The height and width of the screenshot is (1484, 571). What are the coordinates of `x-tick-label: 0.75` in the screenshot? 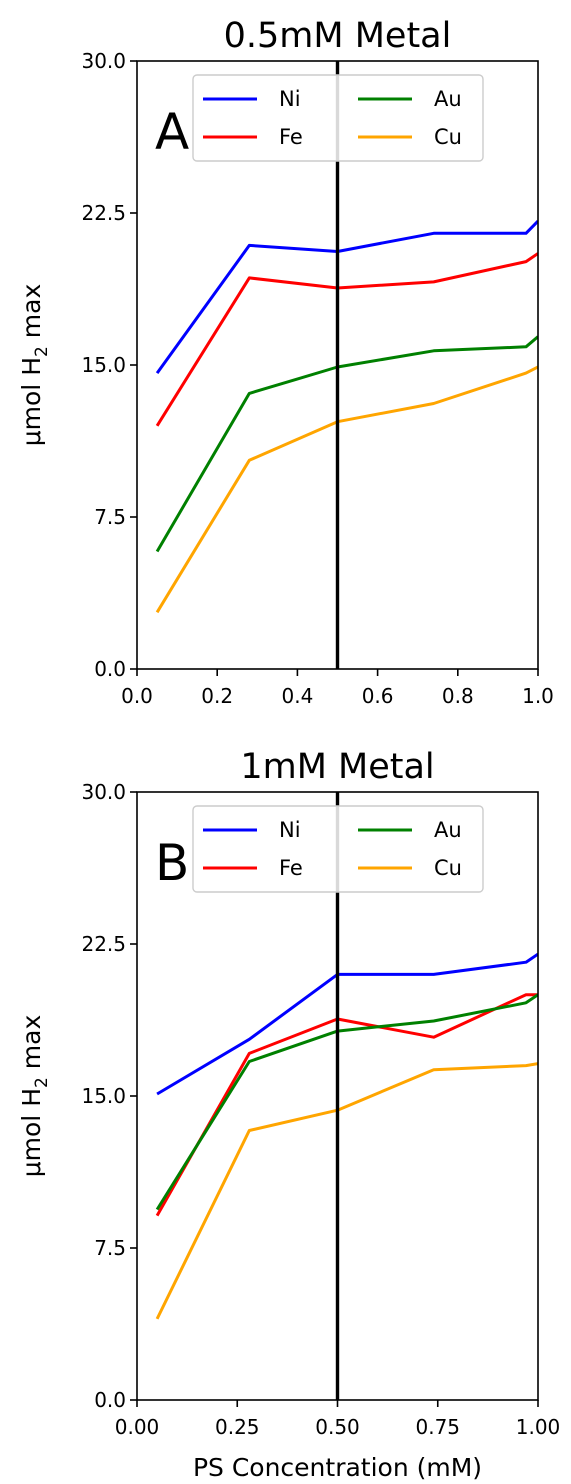 It's located at (437, 1427).